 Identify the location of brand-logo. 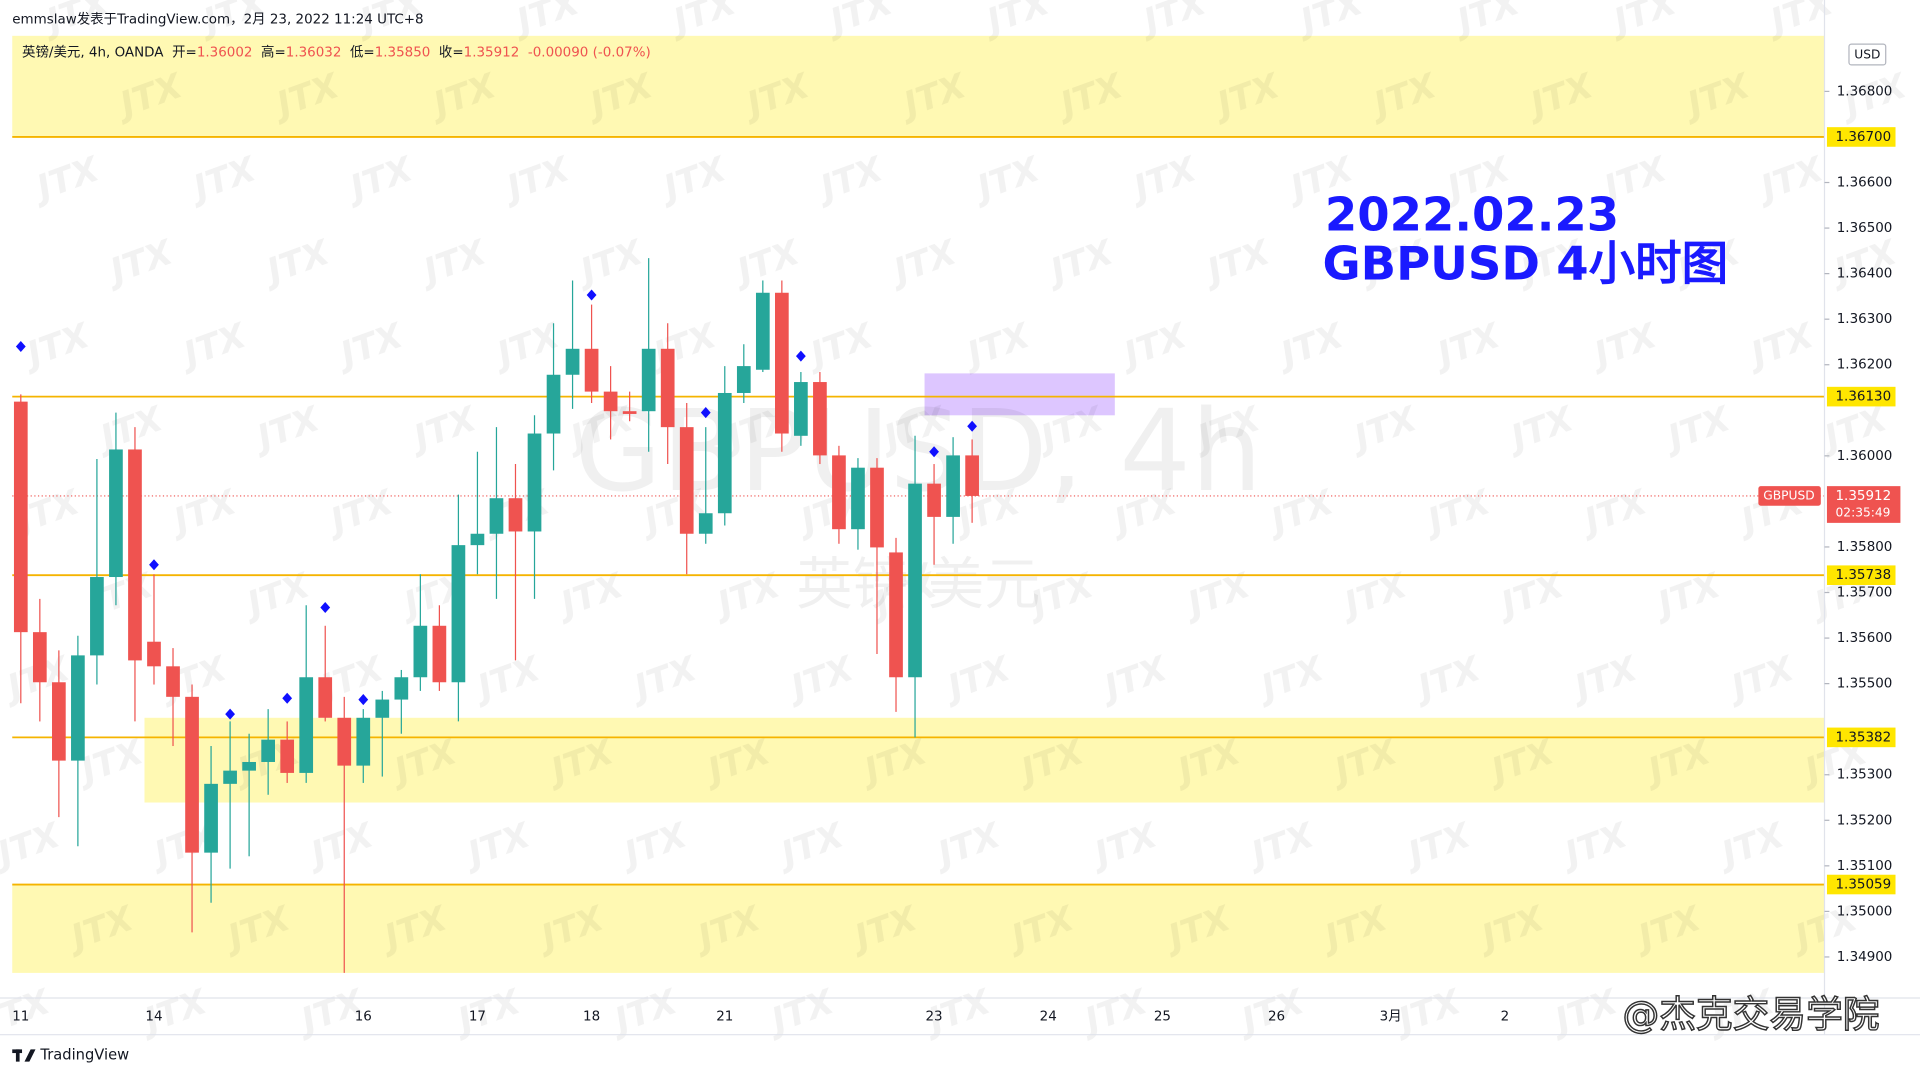
(24, 1055).